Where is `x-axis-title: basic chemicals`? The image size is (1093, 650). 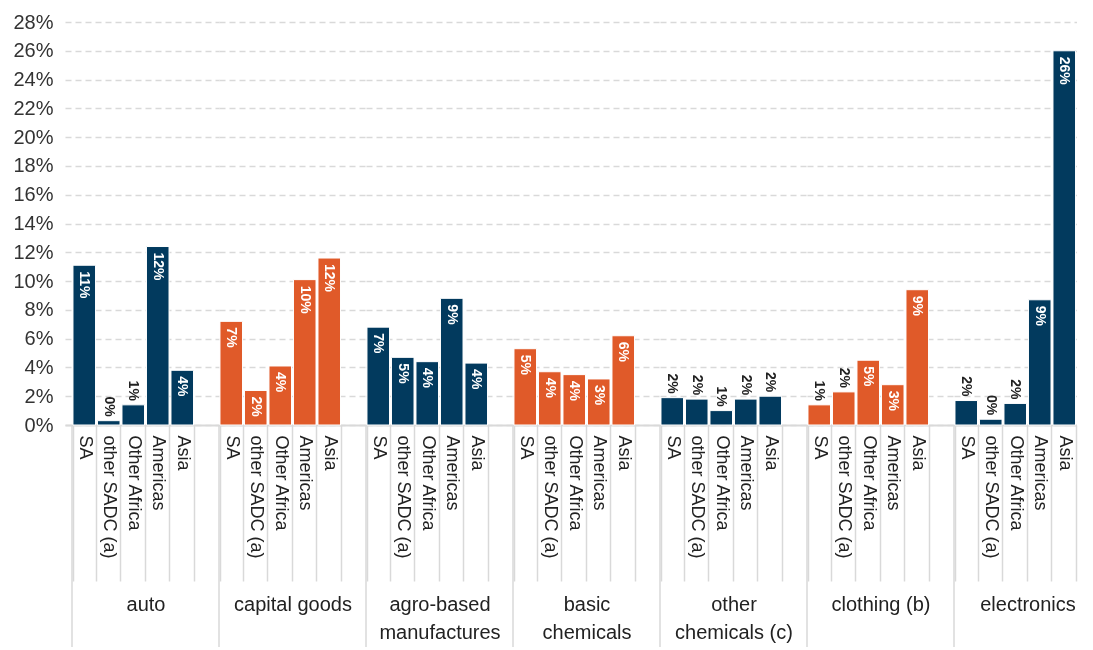
x-axis-title: basic chemicals is located at coordinates (587, 617).